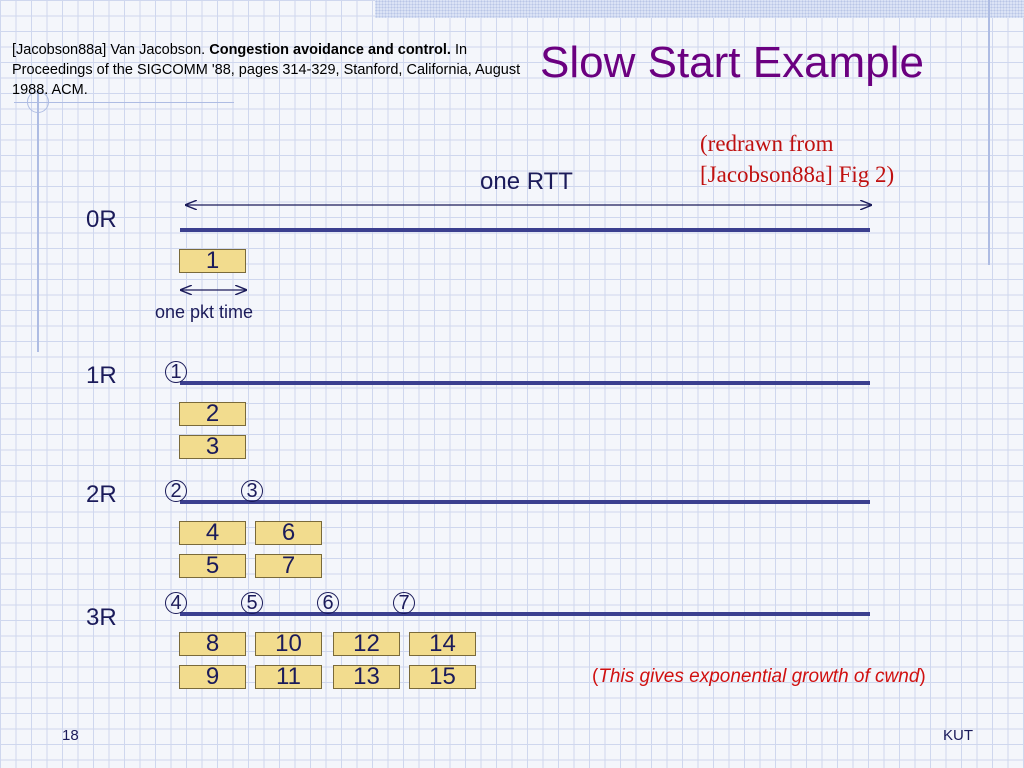 The image size is (1024, 768). I want to click on row-label-0r: 0R, so click(101, 219).